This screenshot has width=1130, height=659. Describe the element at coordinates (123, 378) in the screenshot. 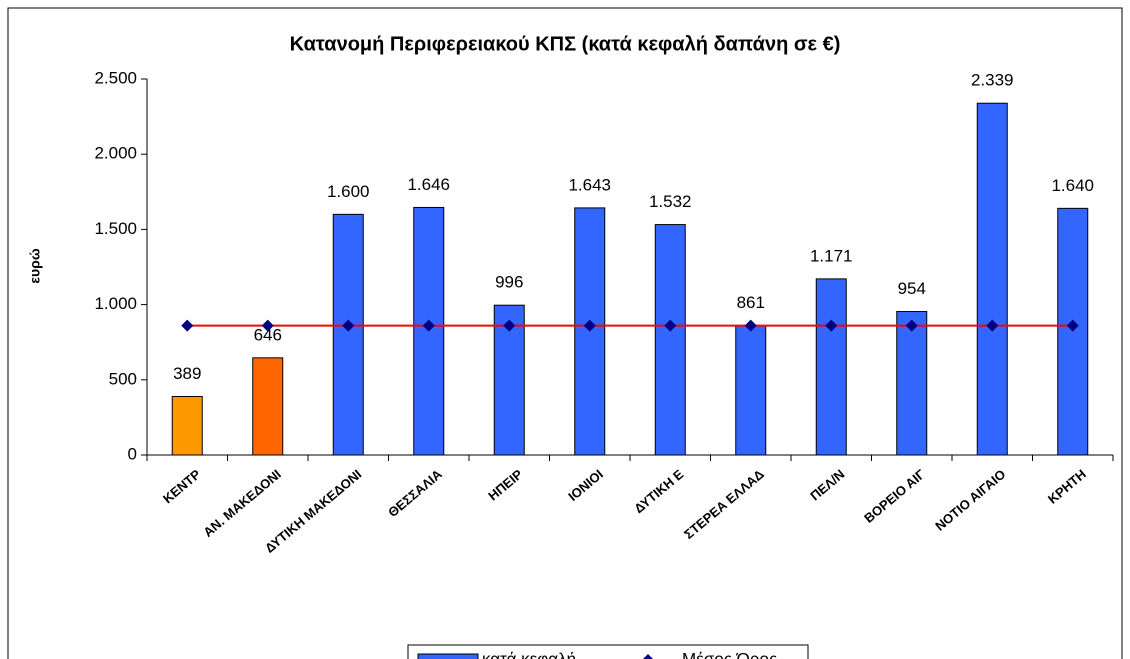

I see `y-tick-label: 500` at that location.